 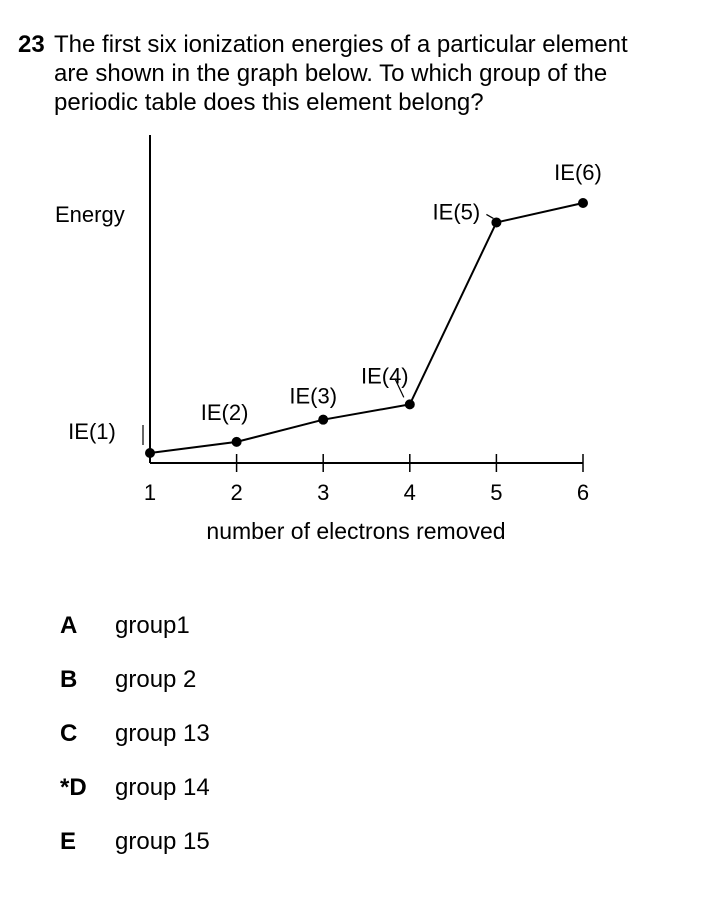 What do you see at coordinates (496, 492) in the screenshot?
I see `x-tick-label: 5` at bounding box center [496, 492].